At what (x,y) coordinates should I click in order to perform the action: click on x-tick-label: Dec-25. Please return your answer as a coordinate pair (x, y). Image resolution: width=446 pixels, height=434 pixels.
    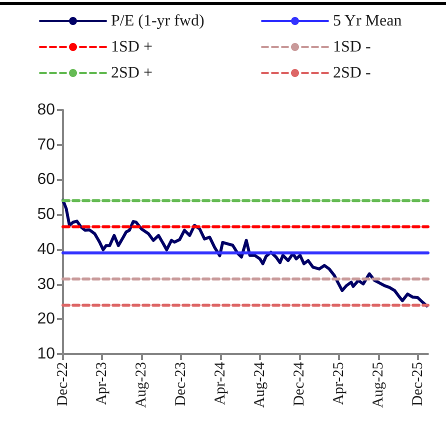
    Looking at the image, I should click on (418, 384).